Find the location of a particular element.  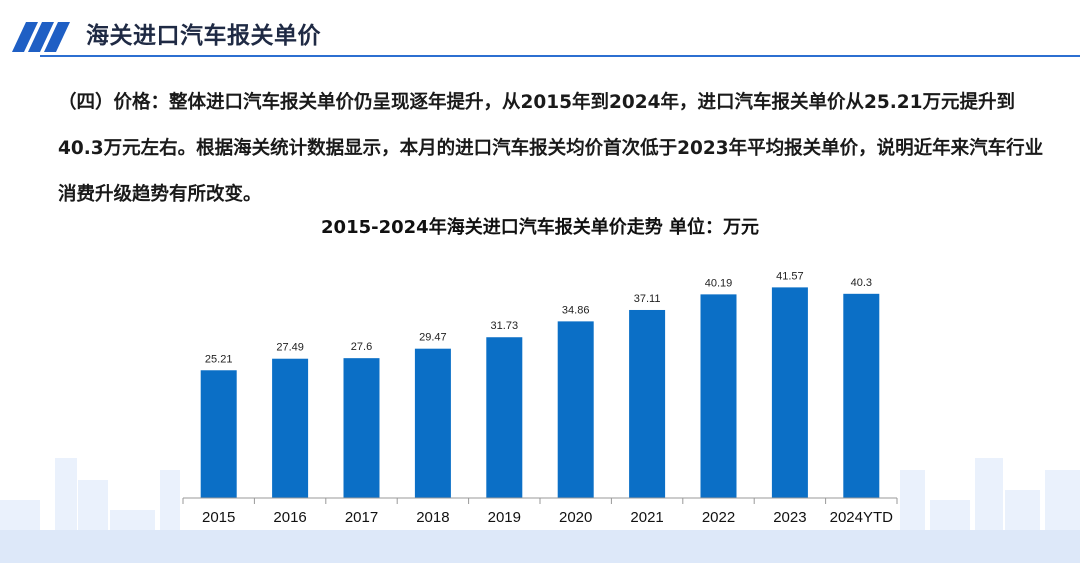

data-label-2015: 25.21 is located at coordinates (219, 359).